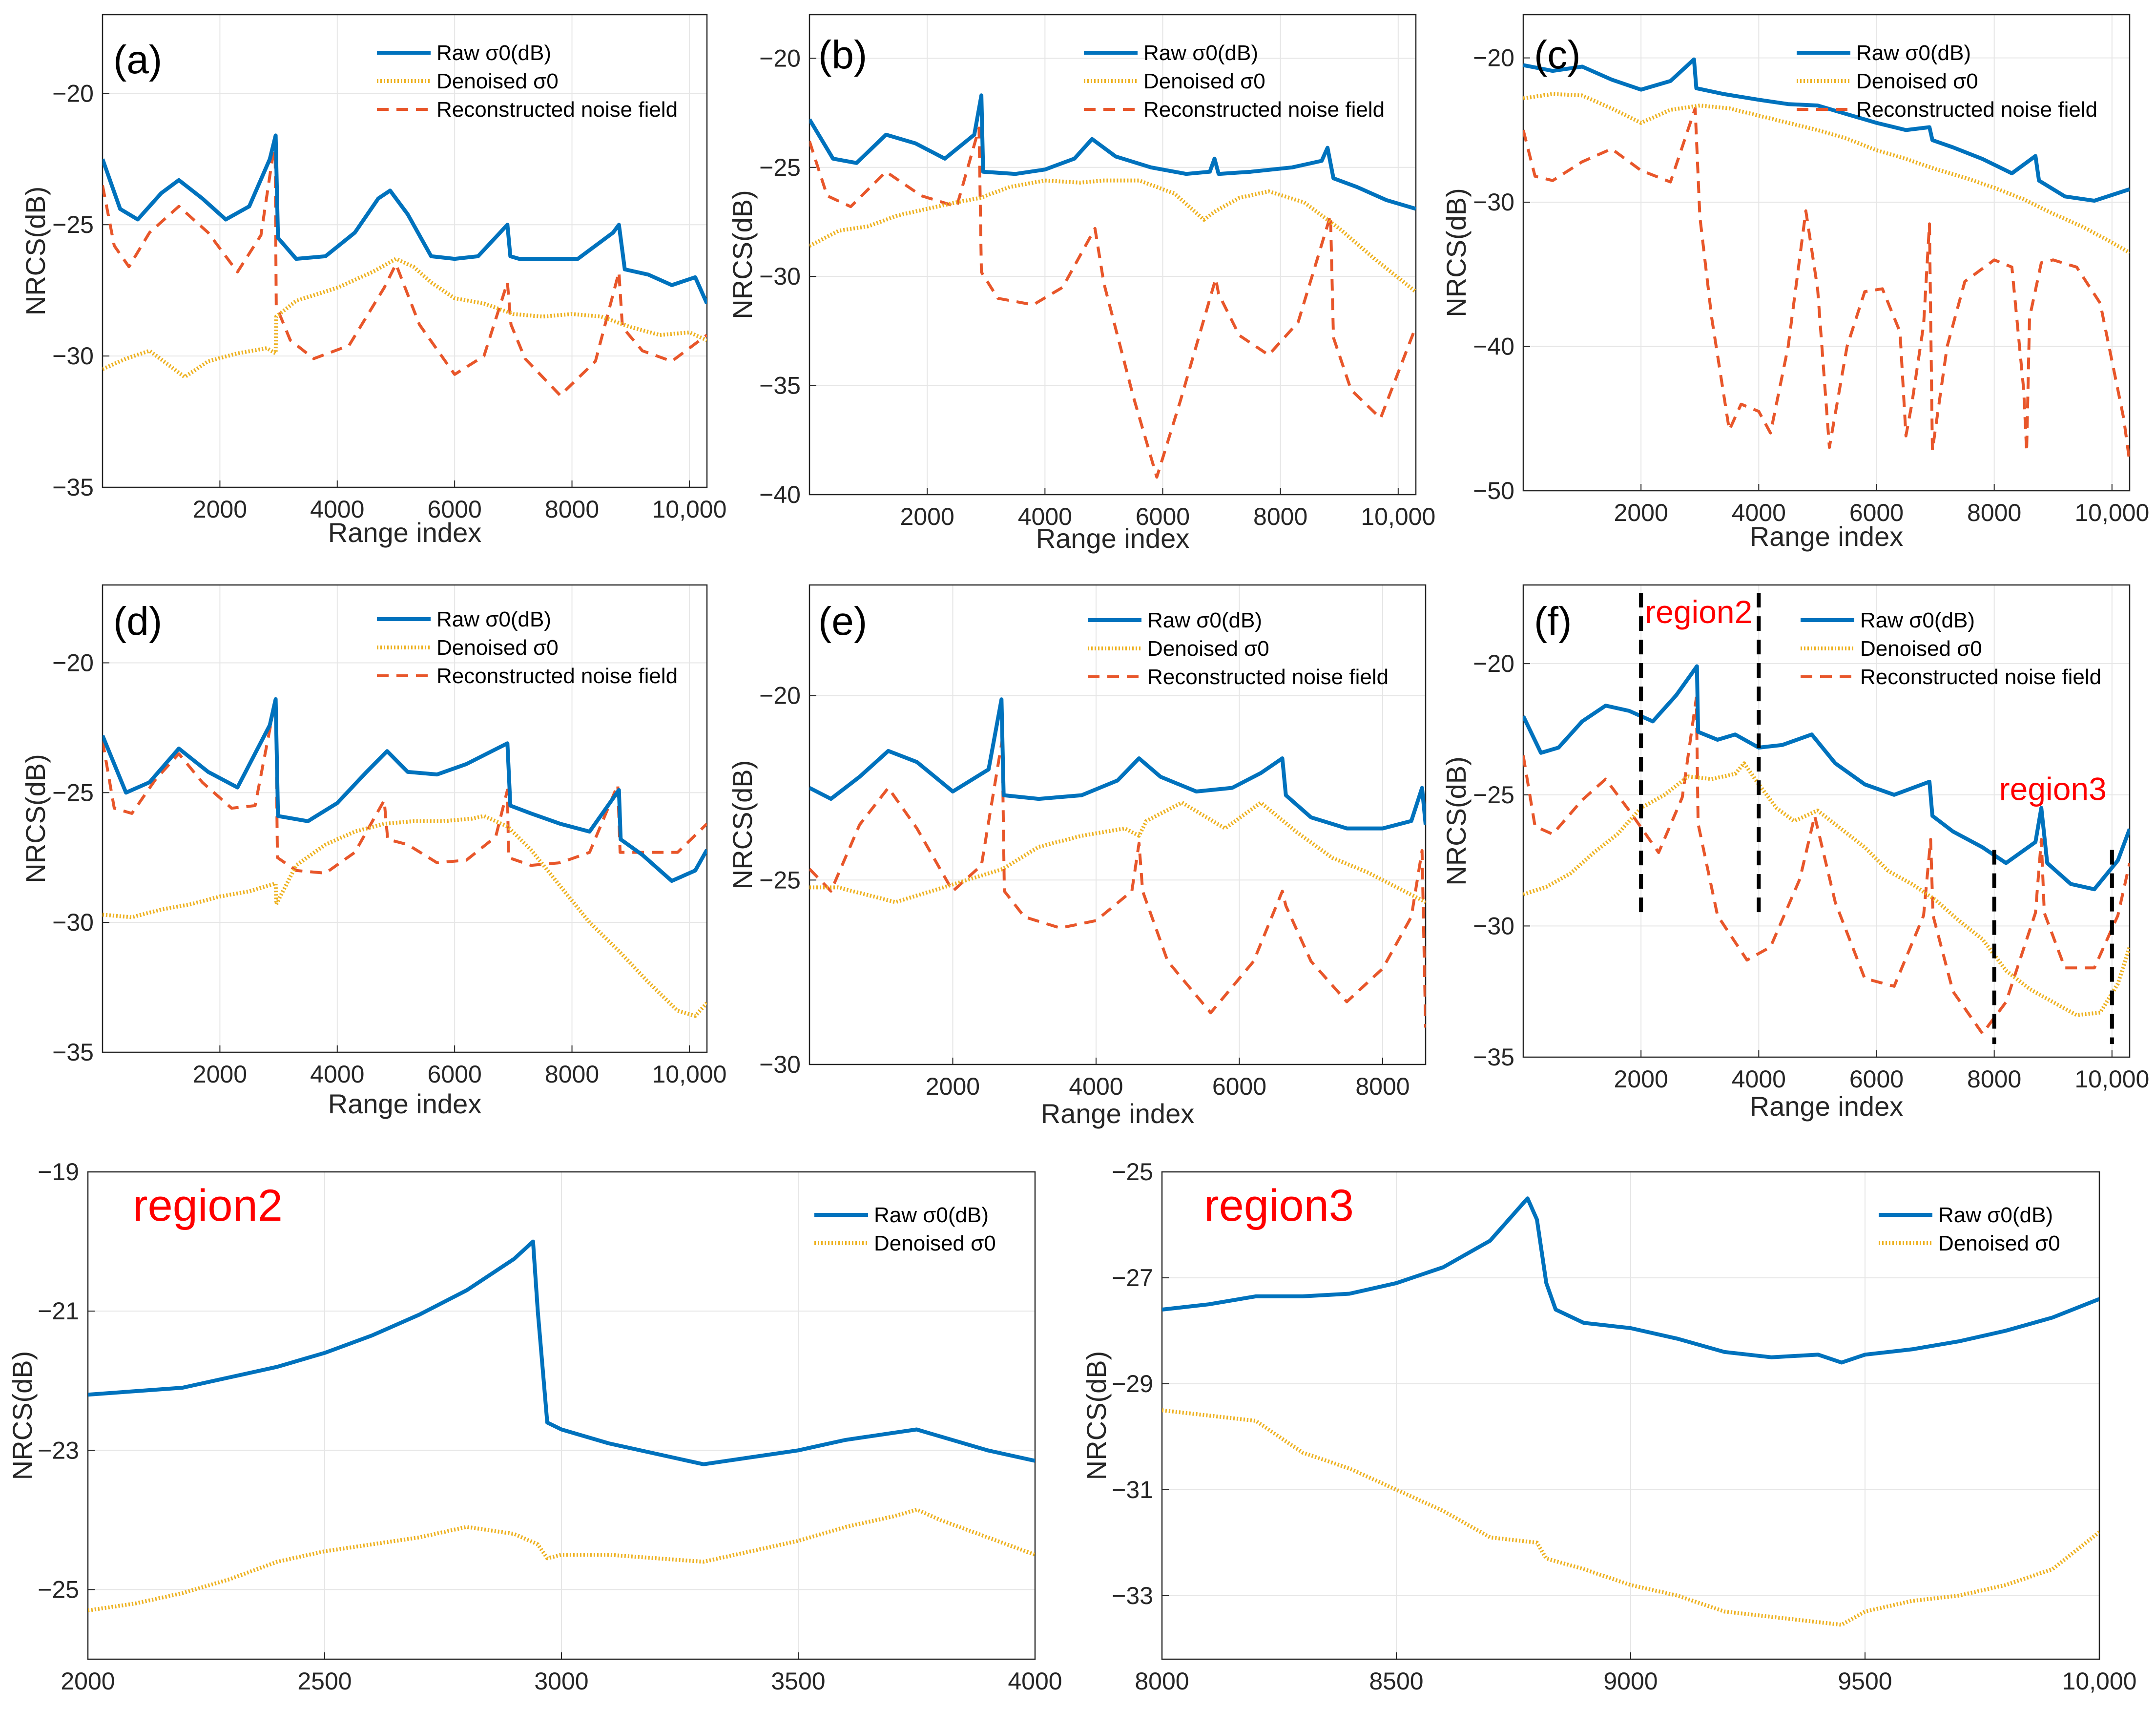 This screenshot has height=1709, width=2156. Describe the element at coordinates (59, 1172) in the screenshot. I see `y-tick-label: −19` at that location.